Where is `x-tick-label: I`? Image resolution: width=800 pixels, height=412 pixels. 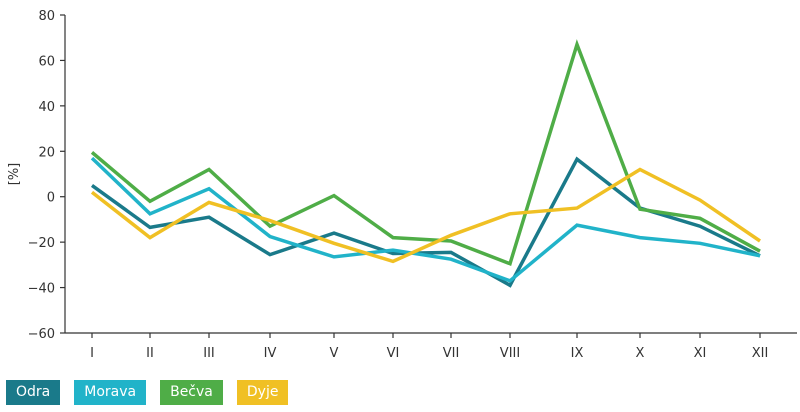 x-tick-label: I is located at coordinates (92, 353).